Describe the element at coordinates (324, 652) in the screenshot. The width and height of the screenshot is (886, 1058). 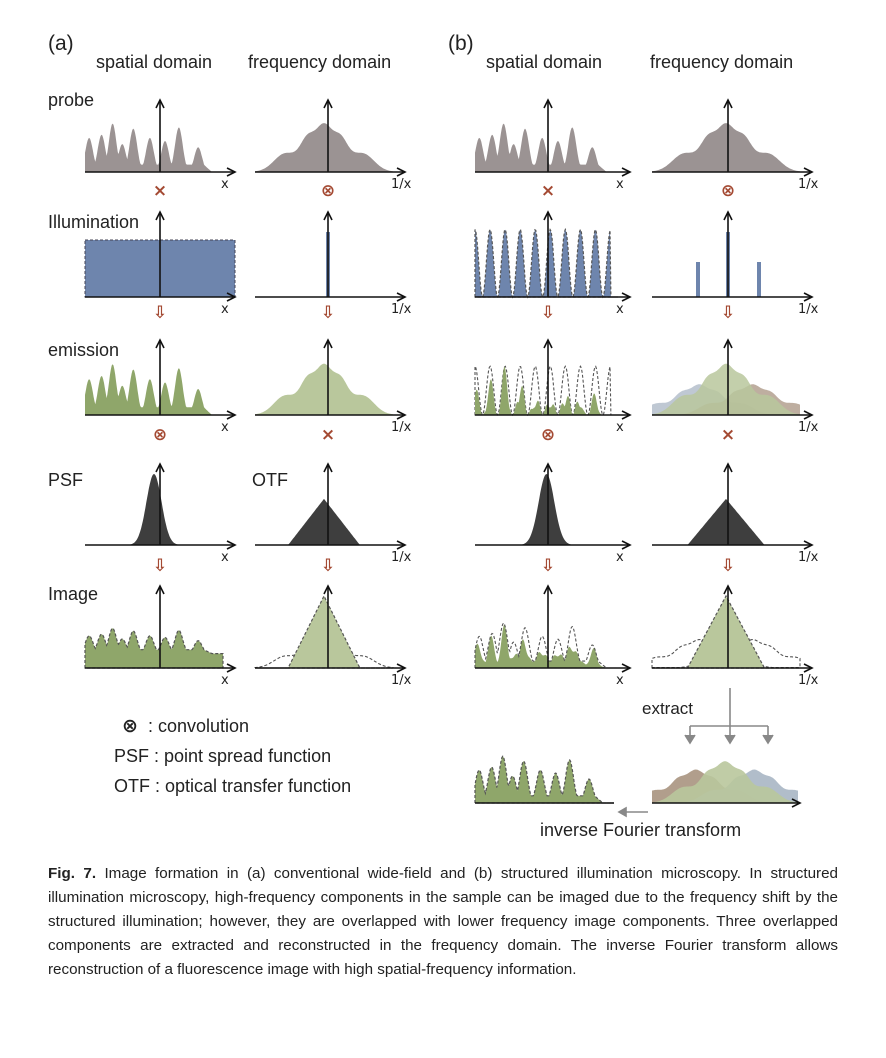
I see `curve-dashed` at that location.